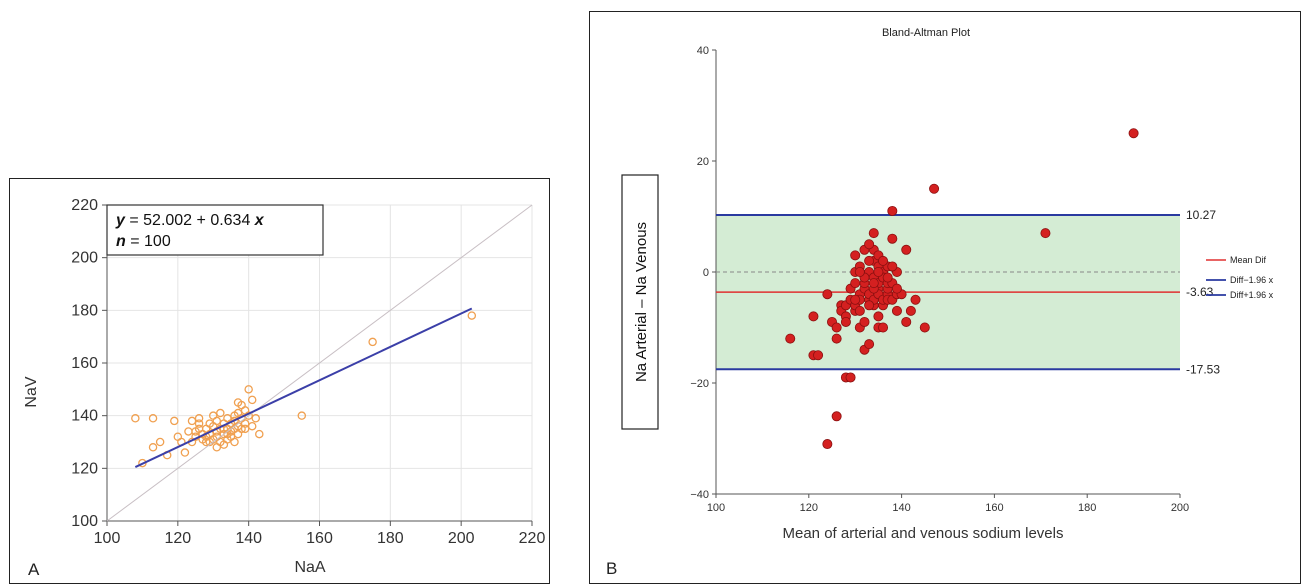  Describe the element at coordinates (190, 220) in the screenshot. I see `panel-a-regression-equation: y = 52.002 + 0.634 x` at that location.